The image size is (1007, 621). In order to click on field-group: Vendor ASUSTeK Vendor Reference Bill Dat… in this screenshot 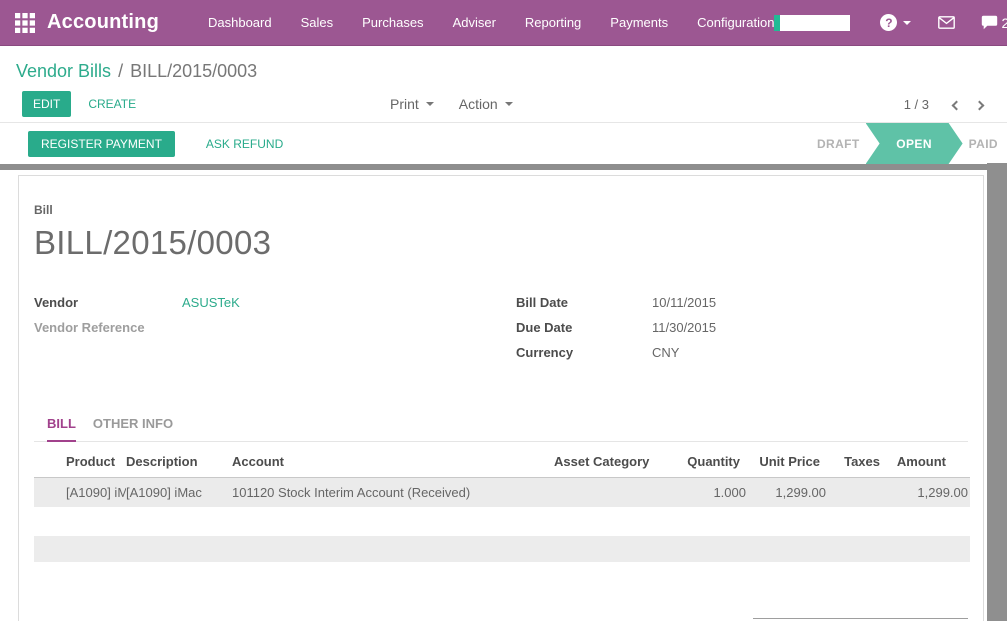, I will do `click(501, 332)`.